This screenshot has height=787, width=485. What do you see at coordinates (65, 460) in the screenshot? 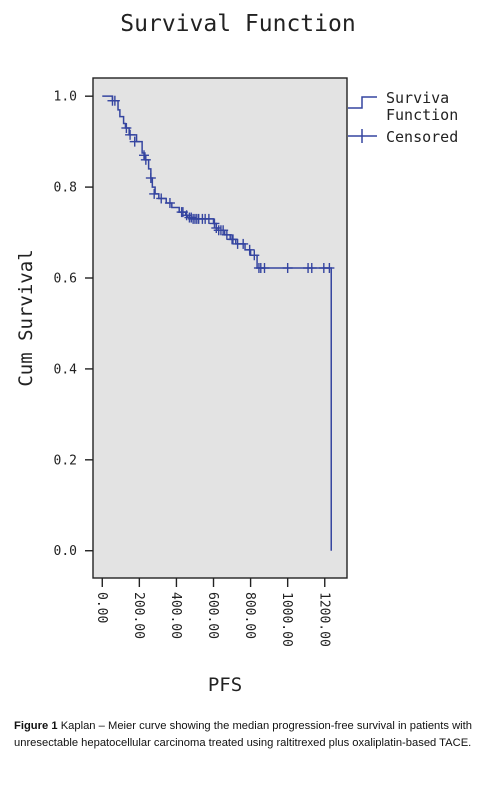
I see `y-tick-label: 0.2` at bounding box center [65, 460].